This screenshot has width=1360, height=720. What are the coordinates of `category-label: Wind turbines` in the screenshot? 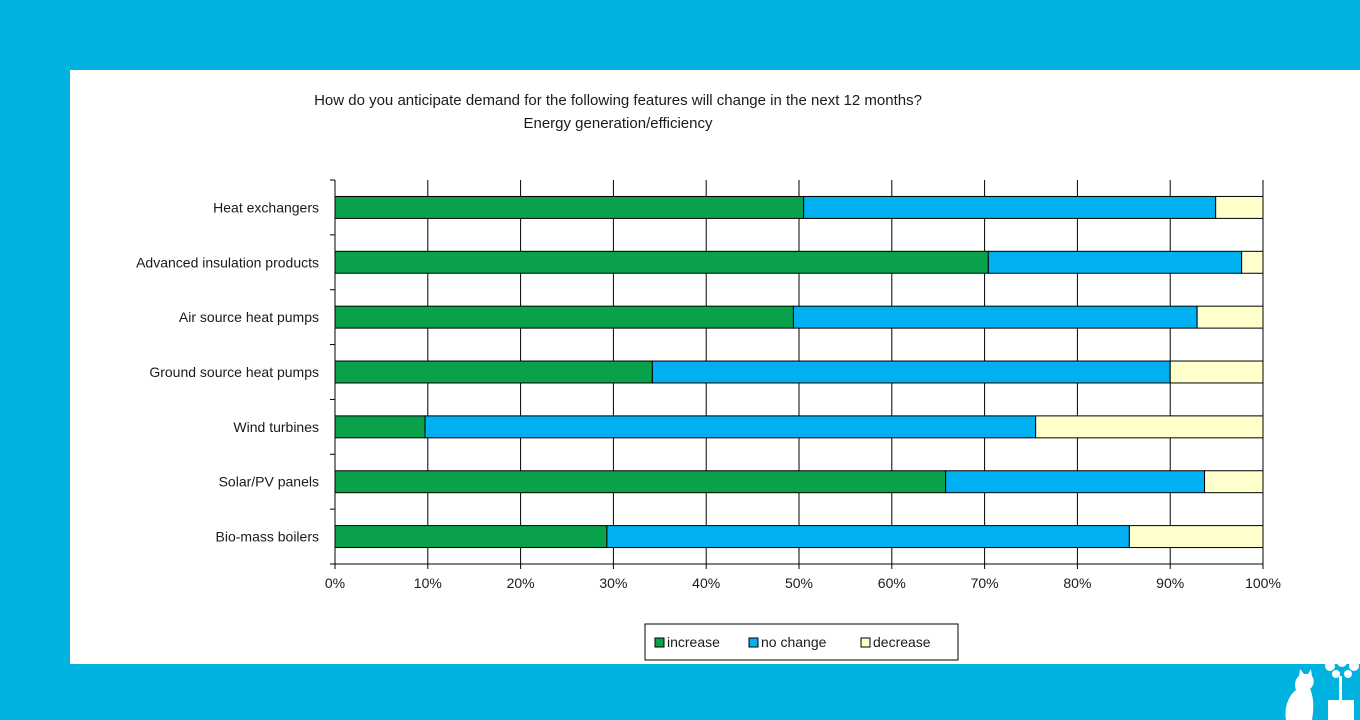 It's located at (276, 427).